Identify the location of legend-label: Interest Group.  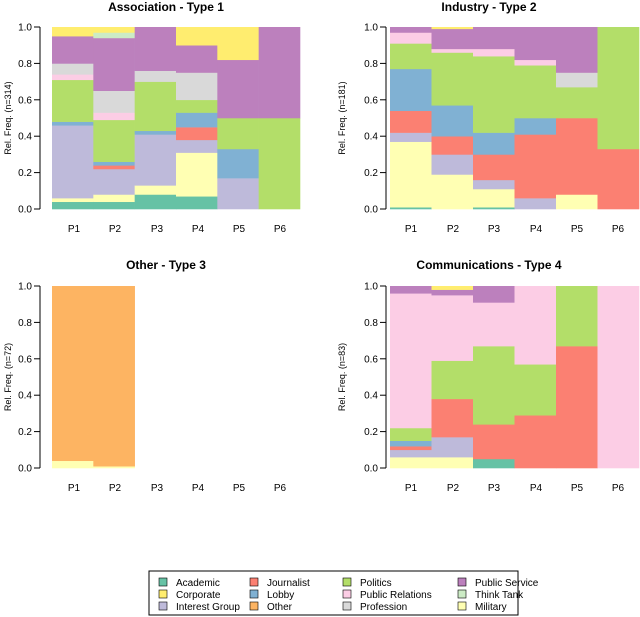
(208, 607).